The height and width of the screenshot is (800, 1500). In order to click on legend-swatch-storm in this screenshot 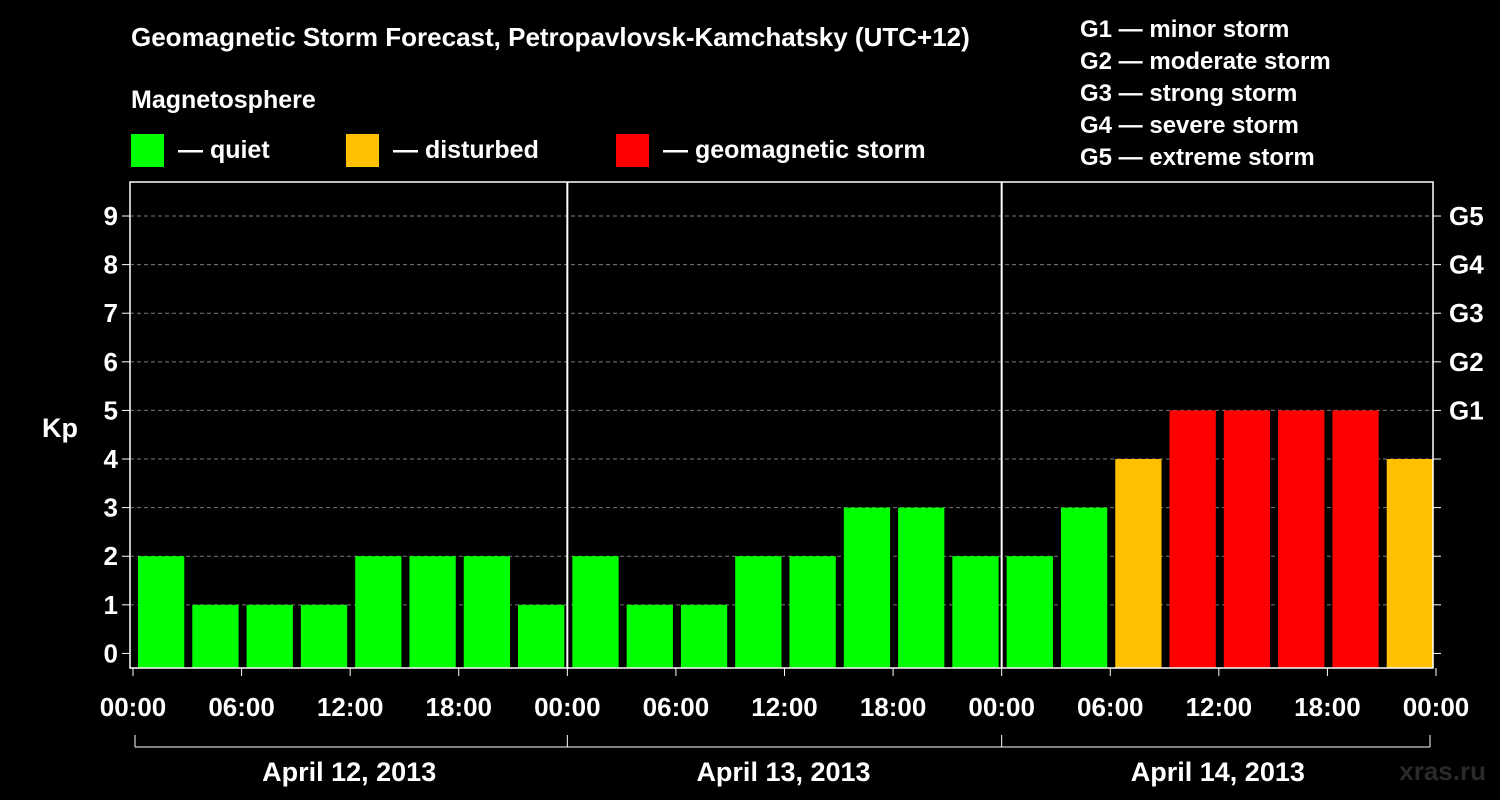, I will do `click(632, 150)`.